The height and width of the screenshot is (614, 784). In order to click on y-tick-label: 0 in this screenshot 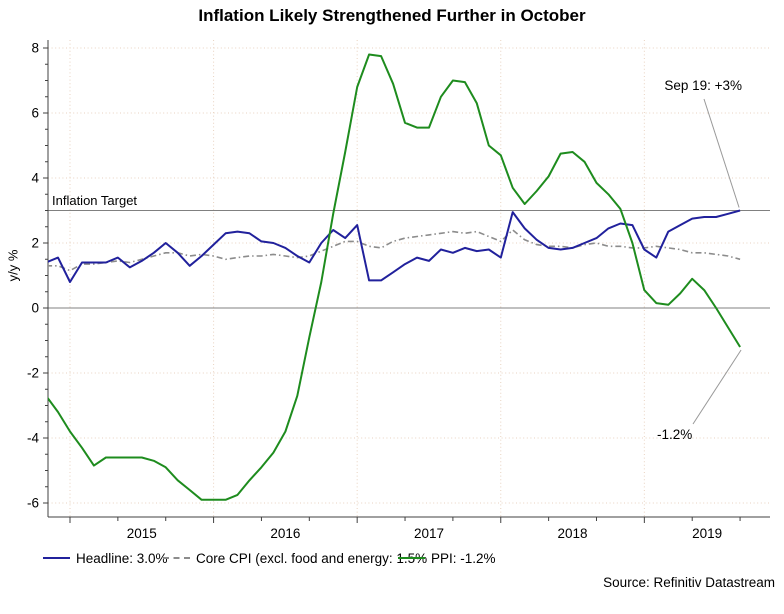, I will do `click(35, 308)`.